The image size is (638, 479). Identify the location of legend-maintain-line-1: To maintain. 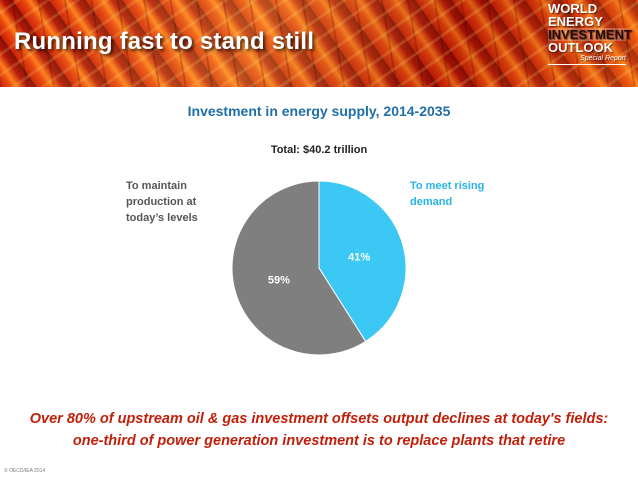
(156, 186).